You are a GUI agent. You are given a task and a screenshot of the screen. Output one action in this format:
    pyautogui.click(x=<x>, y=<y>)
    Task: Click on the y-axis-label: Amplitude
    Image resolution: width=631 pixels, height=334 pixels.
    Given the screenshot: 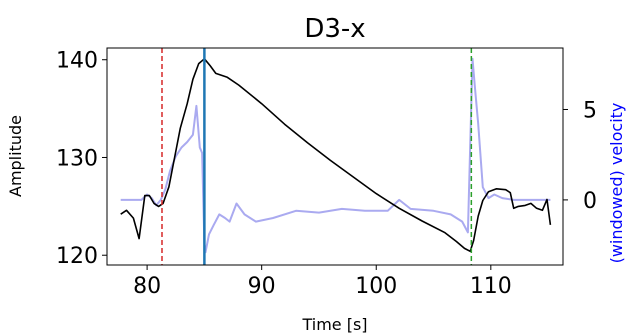 What is the action you would take?
    pyautogui.click(x=15, y=156)
    